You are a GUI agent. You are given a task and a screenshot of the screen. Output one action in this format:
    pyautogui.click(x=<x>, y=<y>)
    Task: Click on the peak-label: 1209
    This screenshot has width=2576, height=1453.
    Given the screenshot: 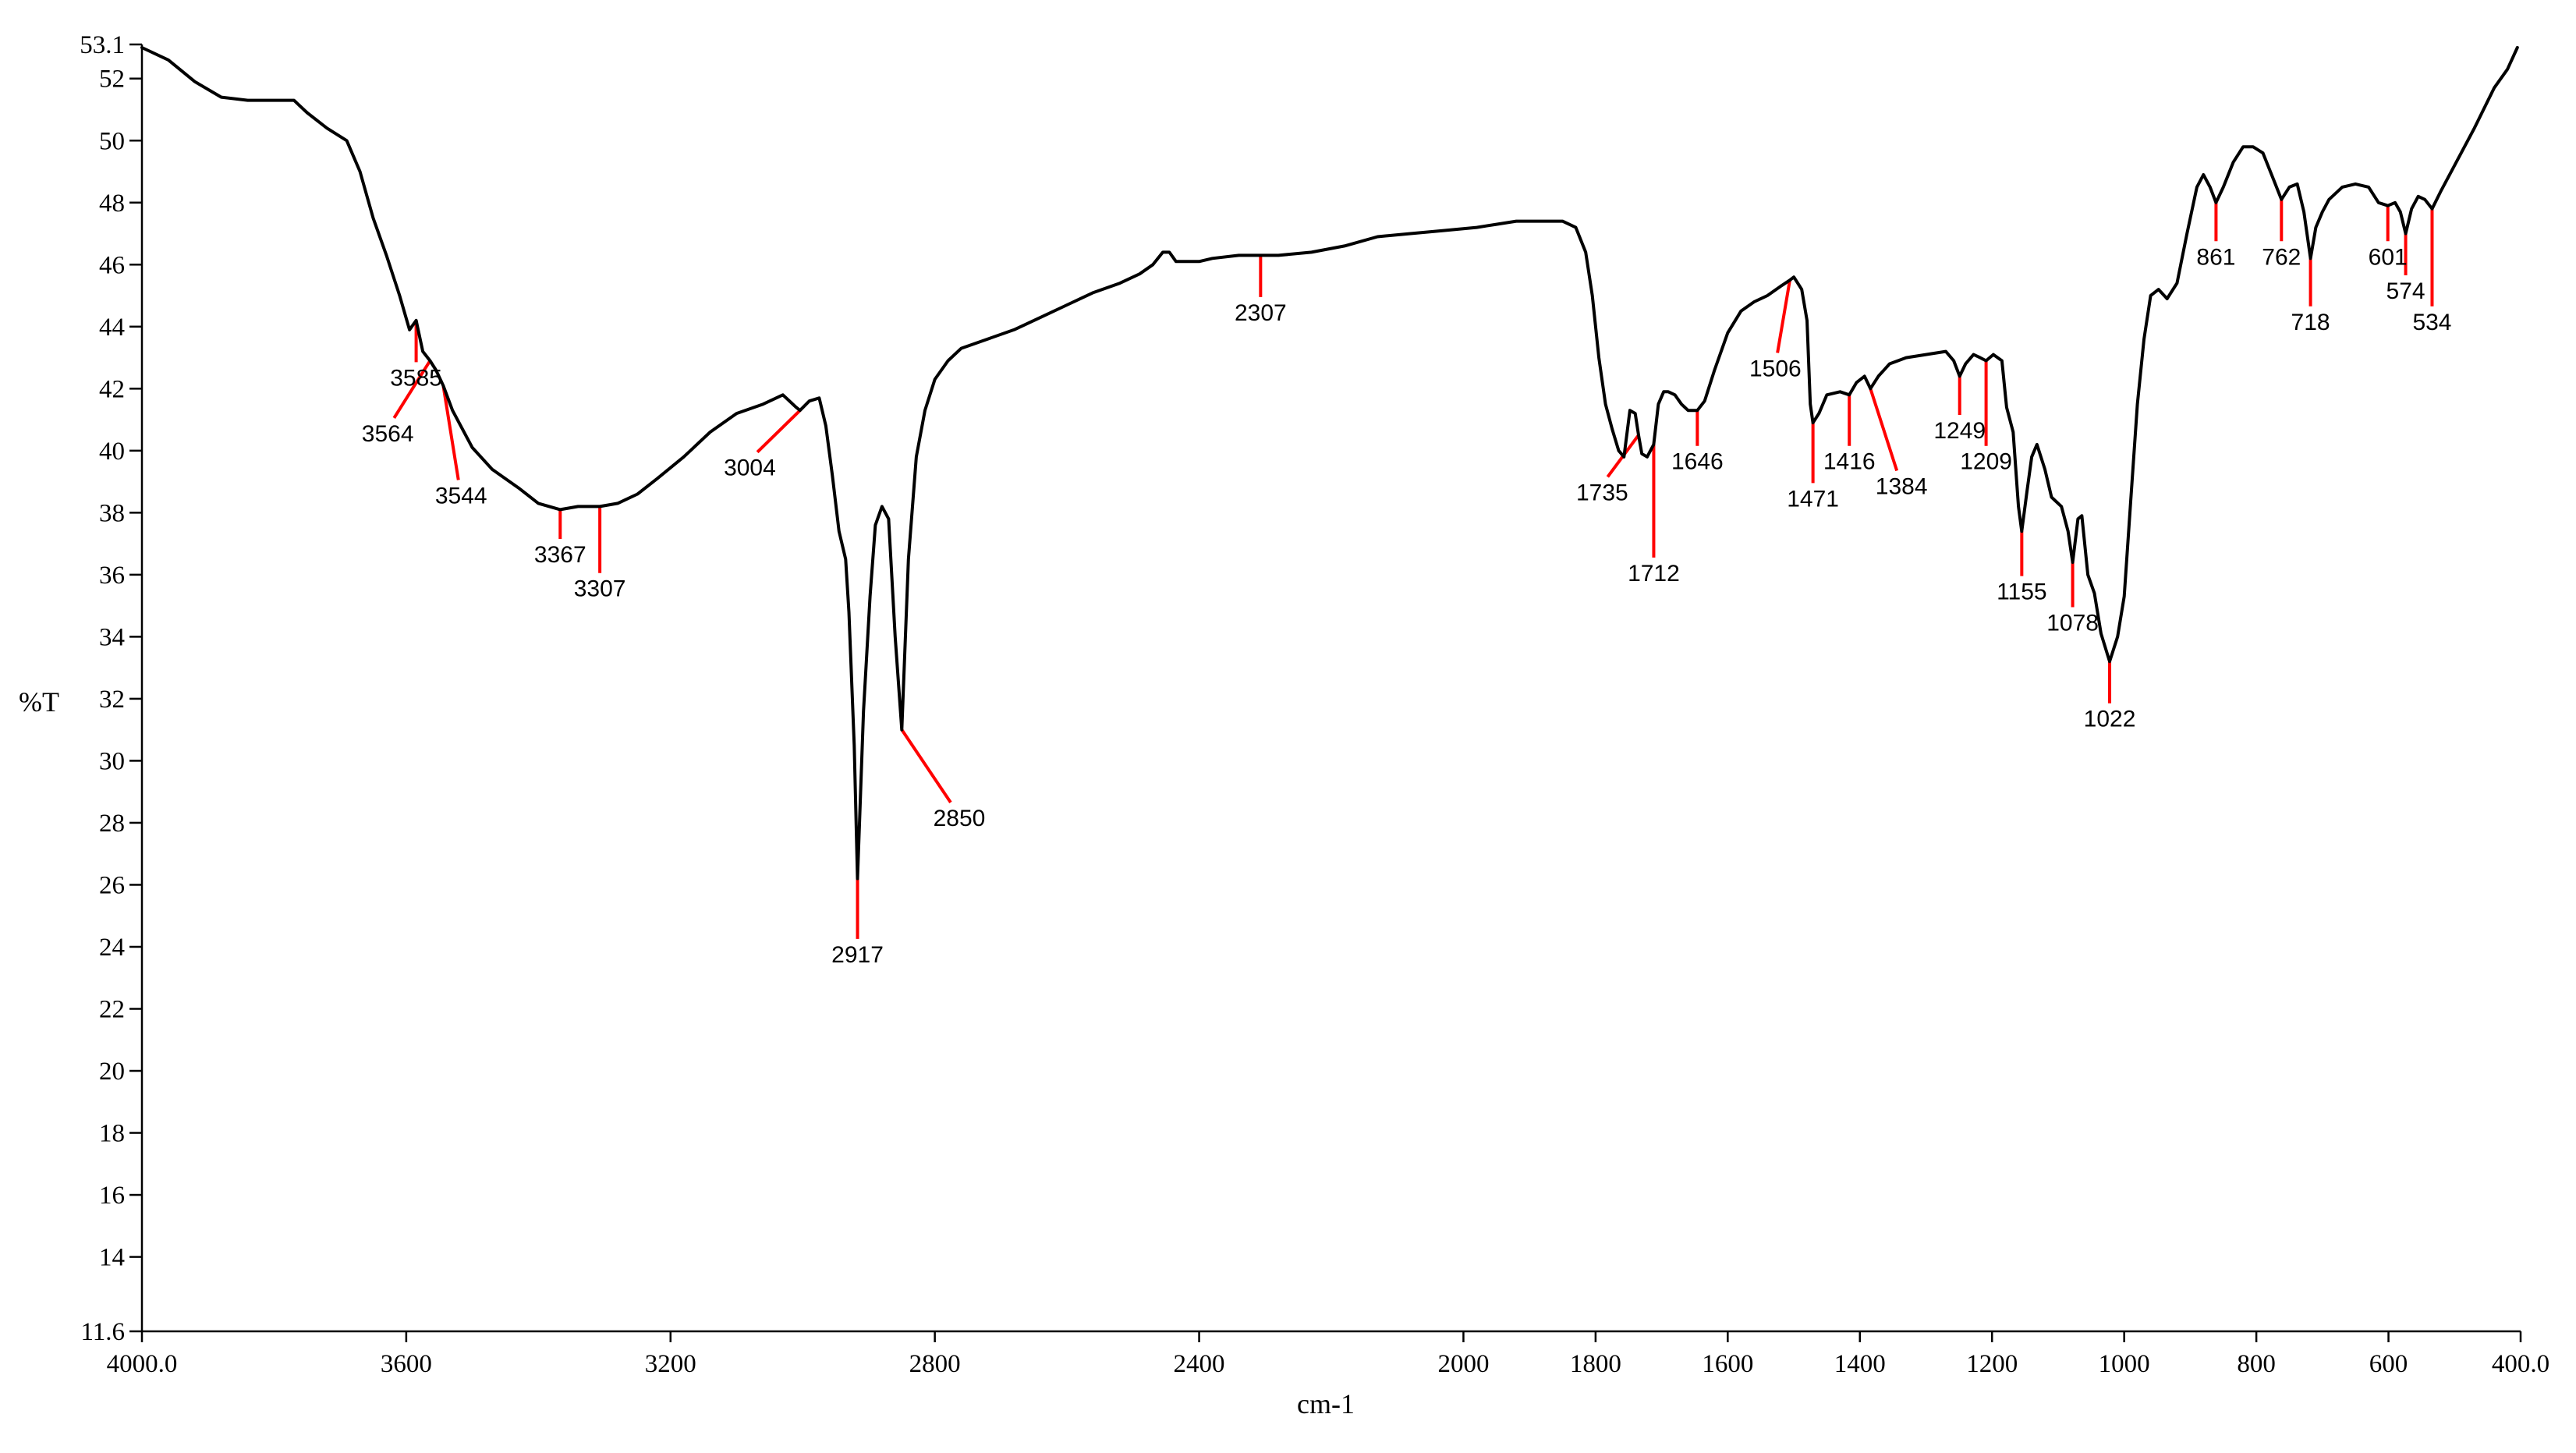 What is the action you would take?
    pyautogui.click(x=1986, y=462)
    